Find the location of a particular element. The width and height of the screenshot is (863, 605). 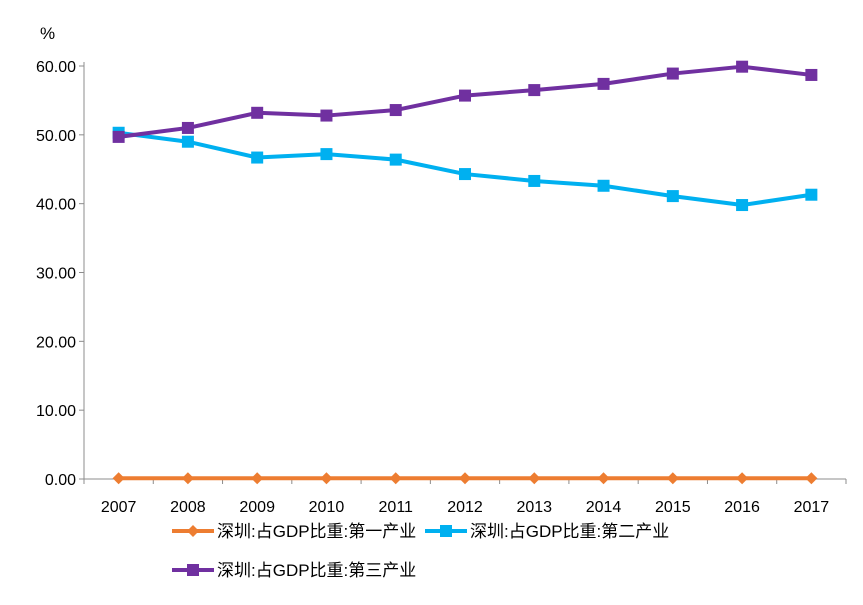

y-tick-label: 60.00 is located at coordinates (56, 67).